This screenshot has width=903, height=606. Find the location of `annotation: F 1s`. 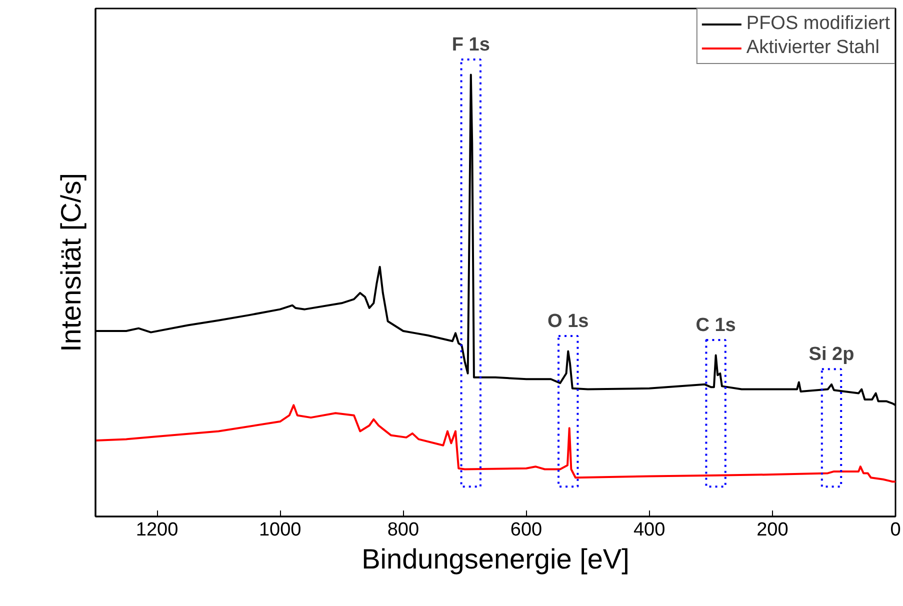

annotation: F 1s is located at coordinates (471, 45).